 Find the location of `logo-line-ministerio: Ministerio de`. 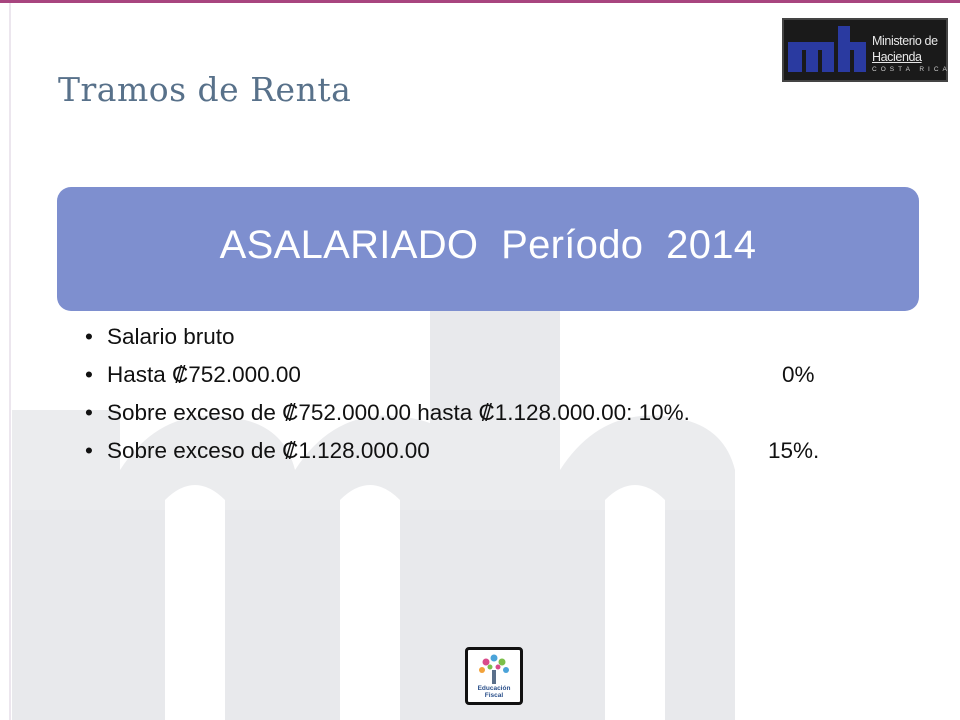

logo-line-ministerio: Ministerio de is located at coordinates (905, 41).